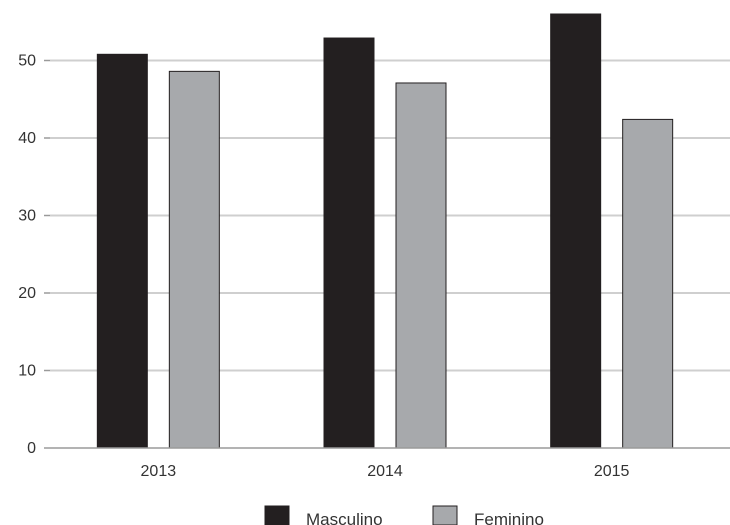 Image resolution: width=730 pixels, height=525 pixels. I want to click on x-tick-label-2015: 2015, so click(612, 471).